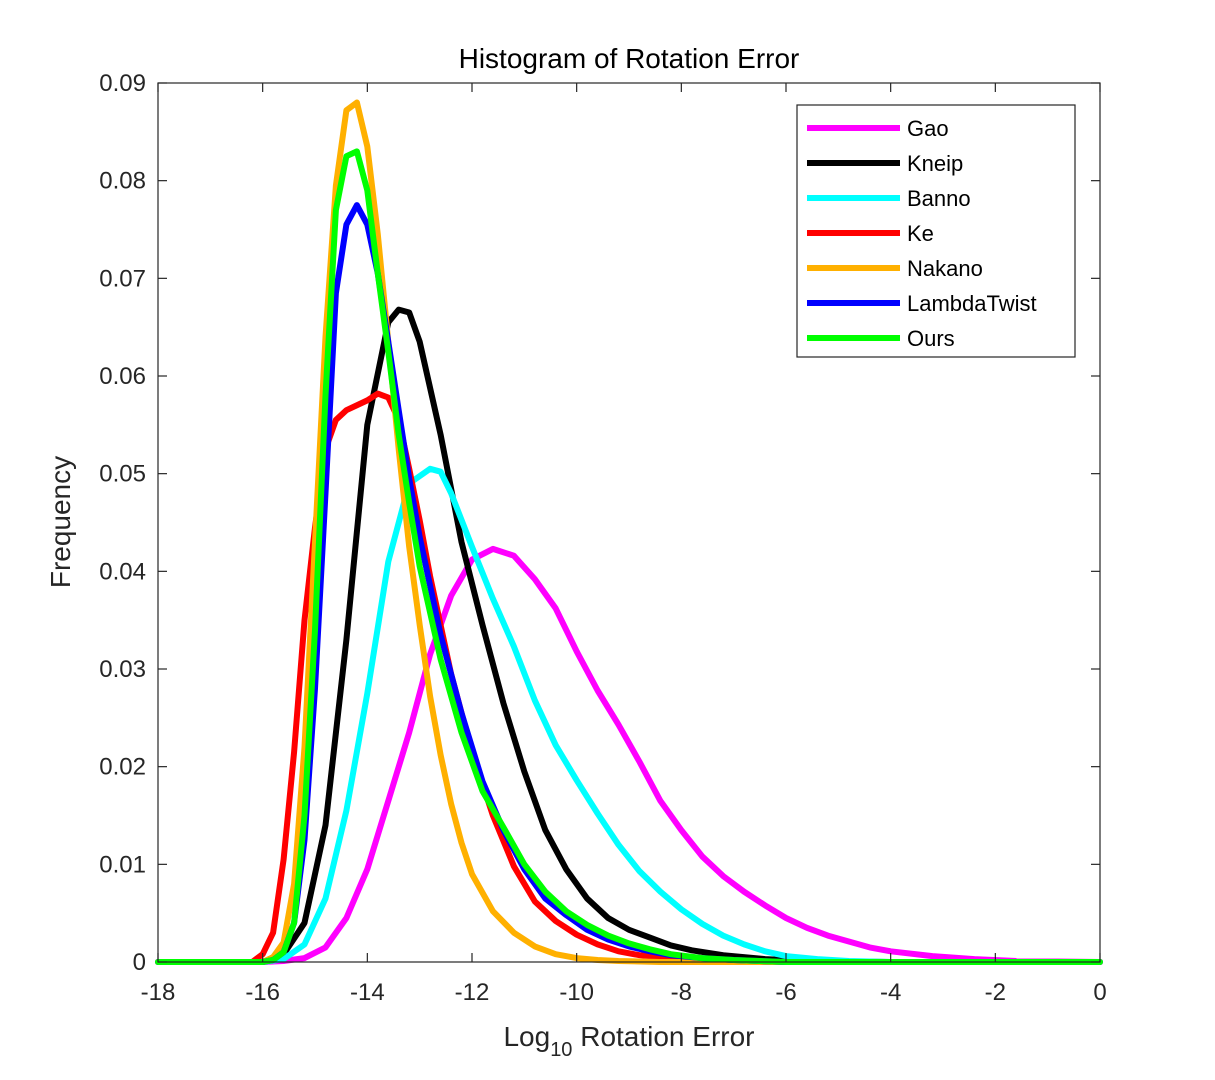 The height and width of the screenshot is (1080, 1215). What do you see at coordinates (928, 128) in the screenshot?
I see `legend-label-gao: Gao` at bounding box center [928, 128].